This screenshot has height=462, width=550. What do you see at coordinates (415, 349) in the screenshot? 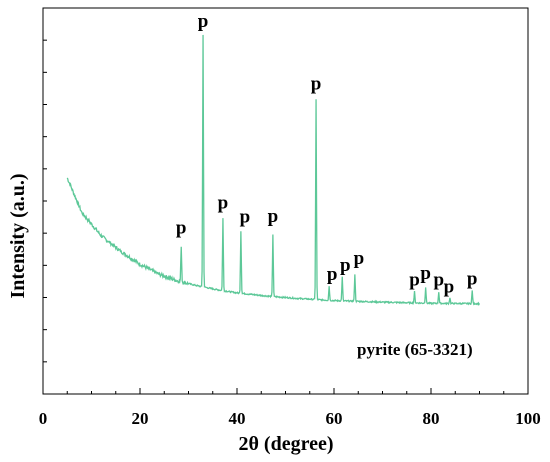
I see `phase-annotation: pyrite (65-3321)` at bounding box center [415, 349].